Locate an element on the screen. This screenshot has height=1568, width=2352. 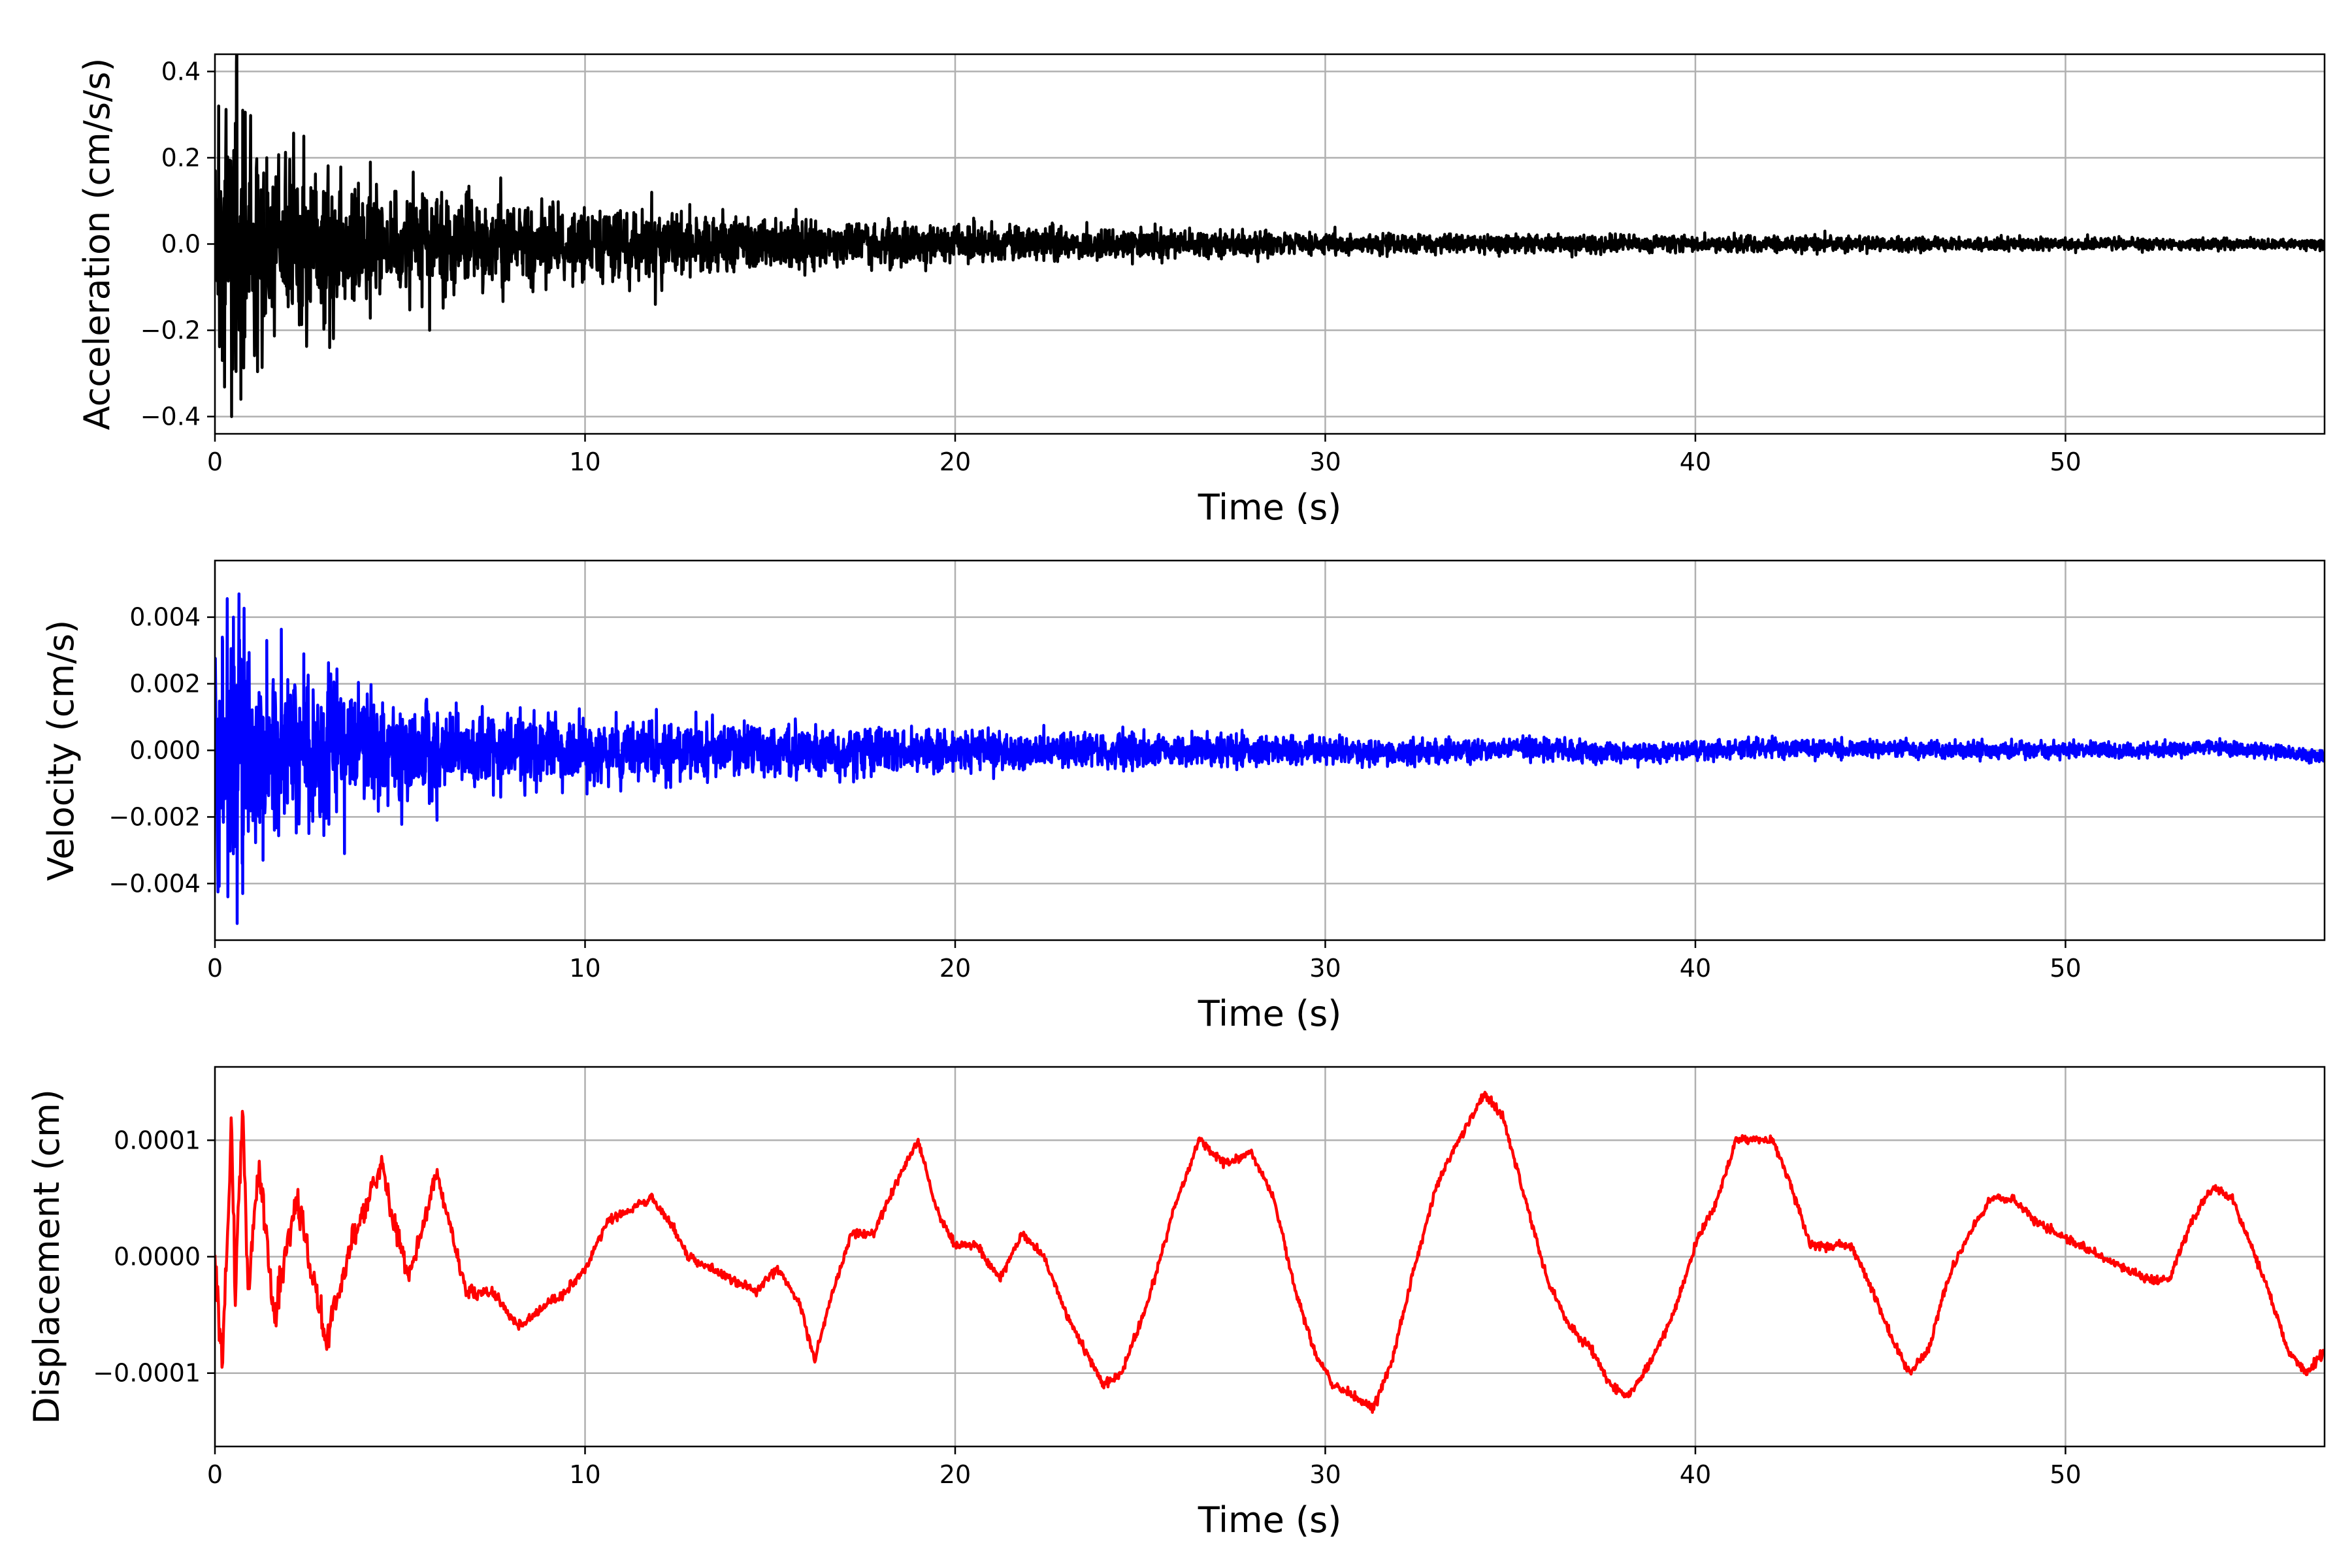
y-tick-label: 0.0 is located at coordinates (181, 244).